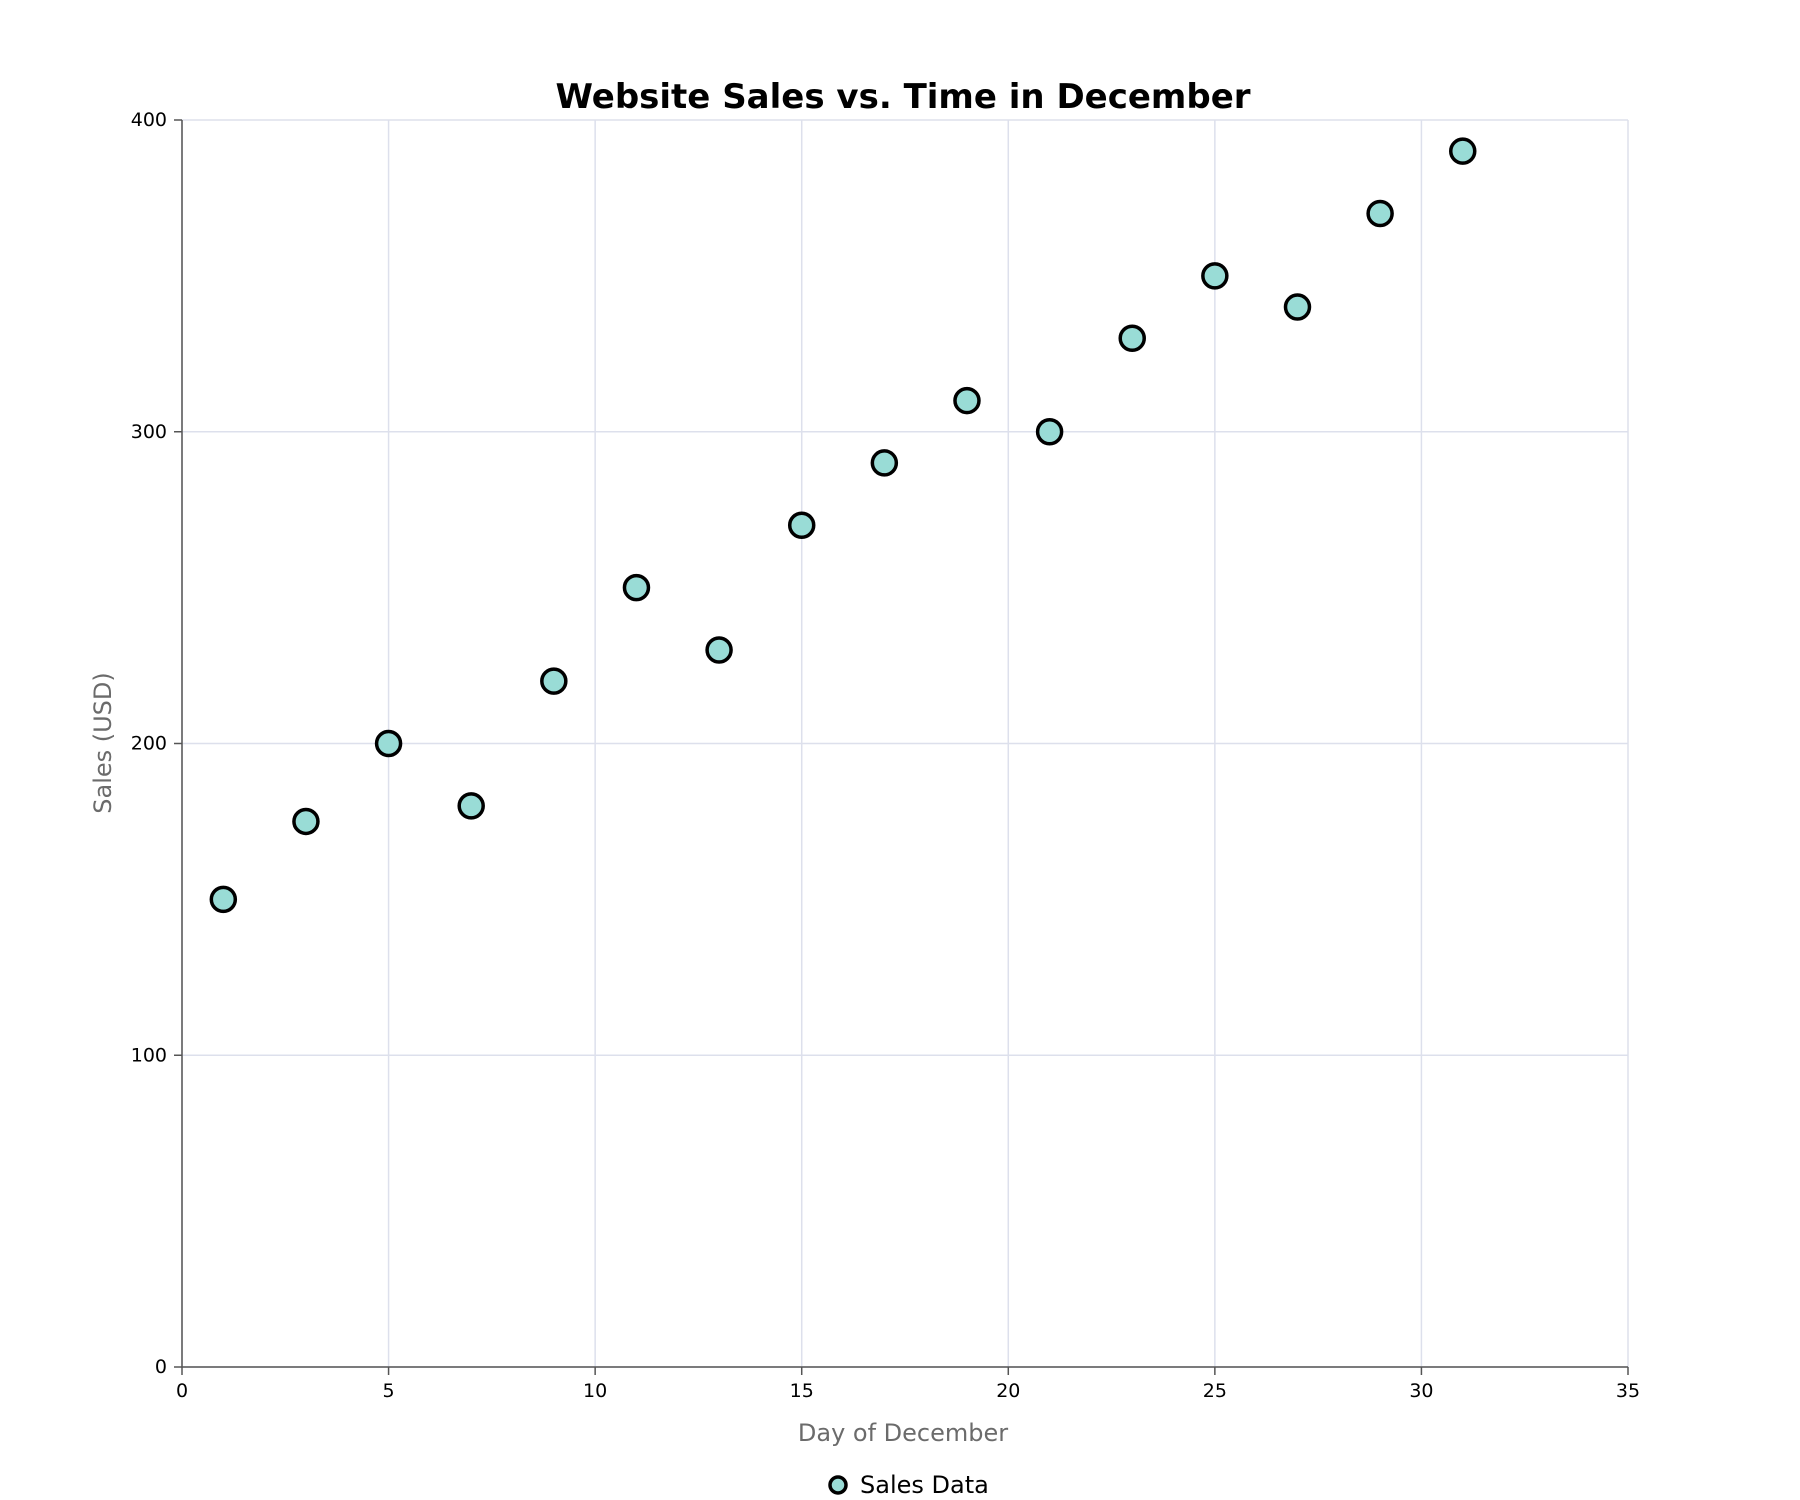  I want to click on chart-title: Website Sales vs. Time in December, so click(902, 97).